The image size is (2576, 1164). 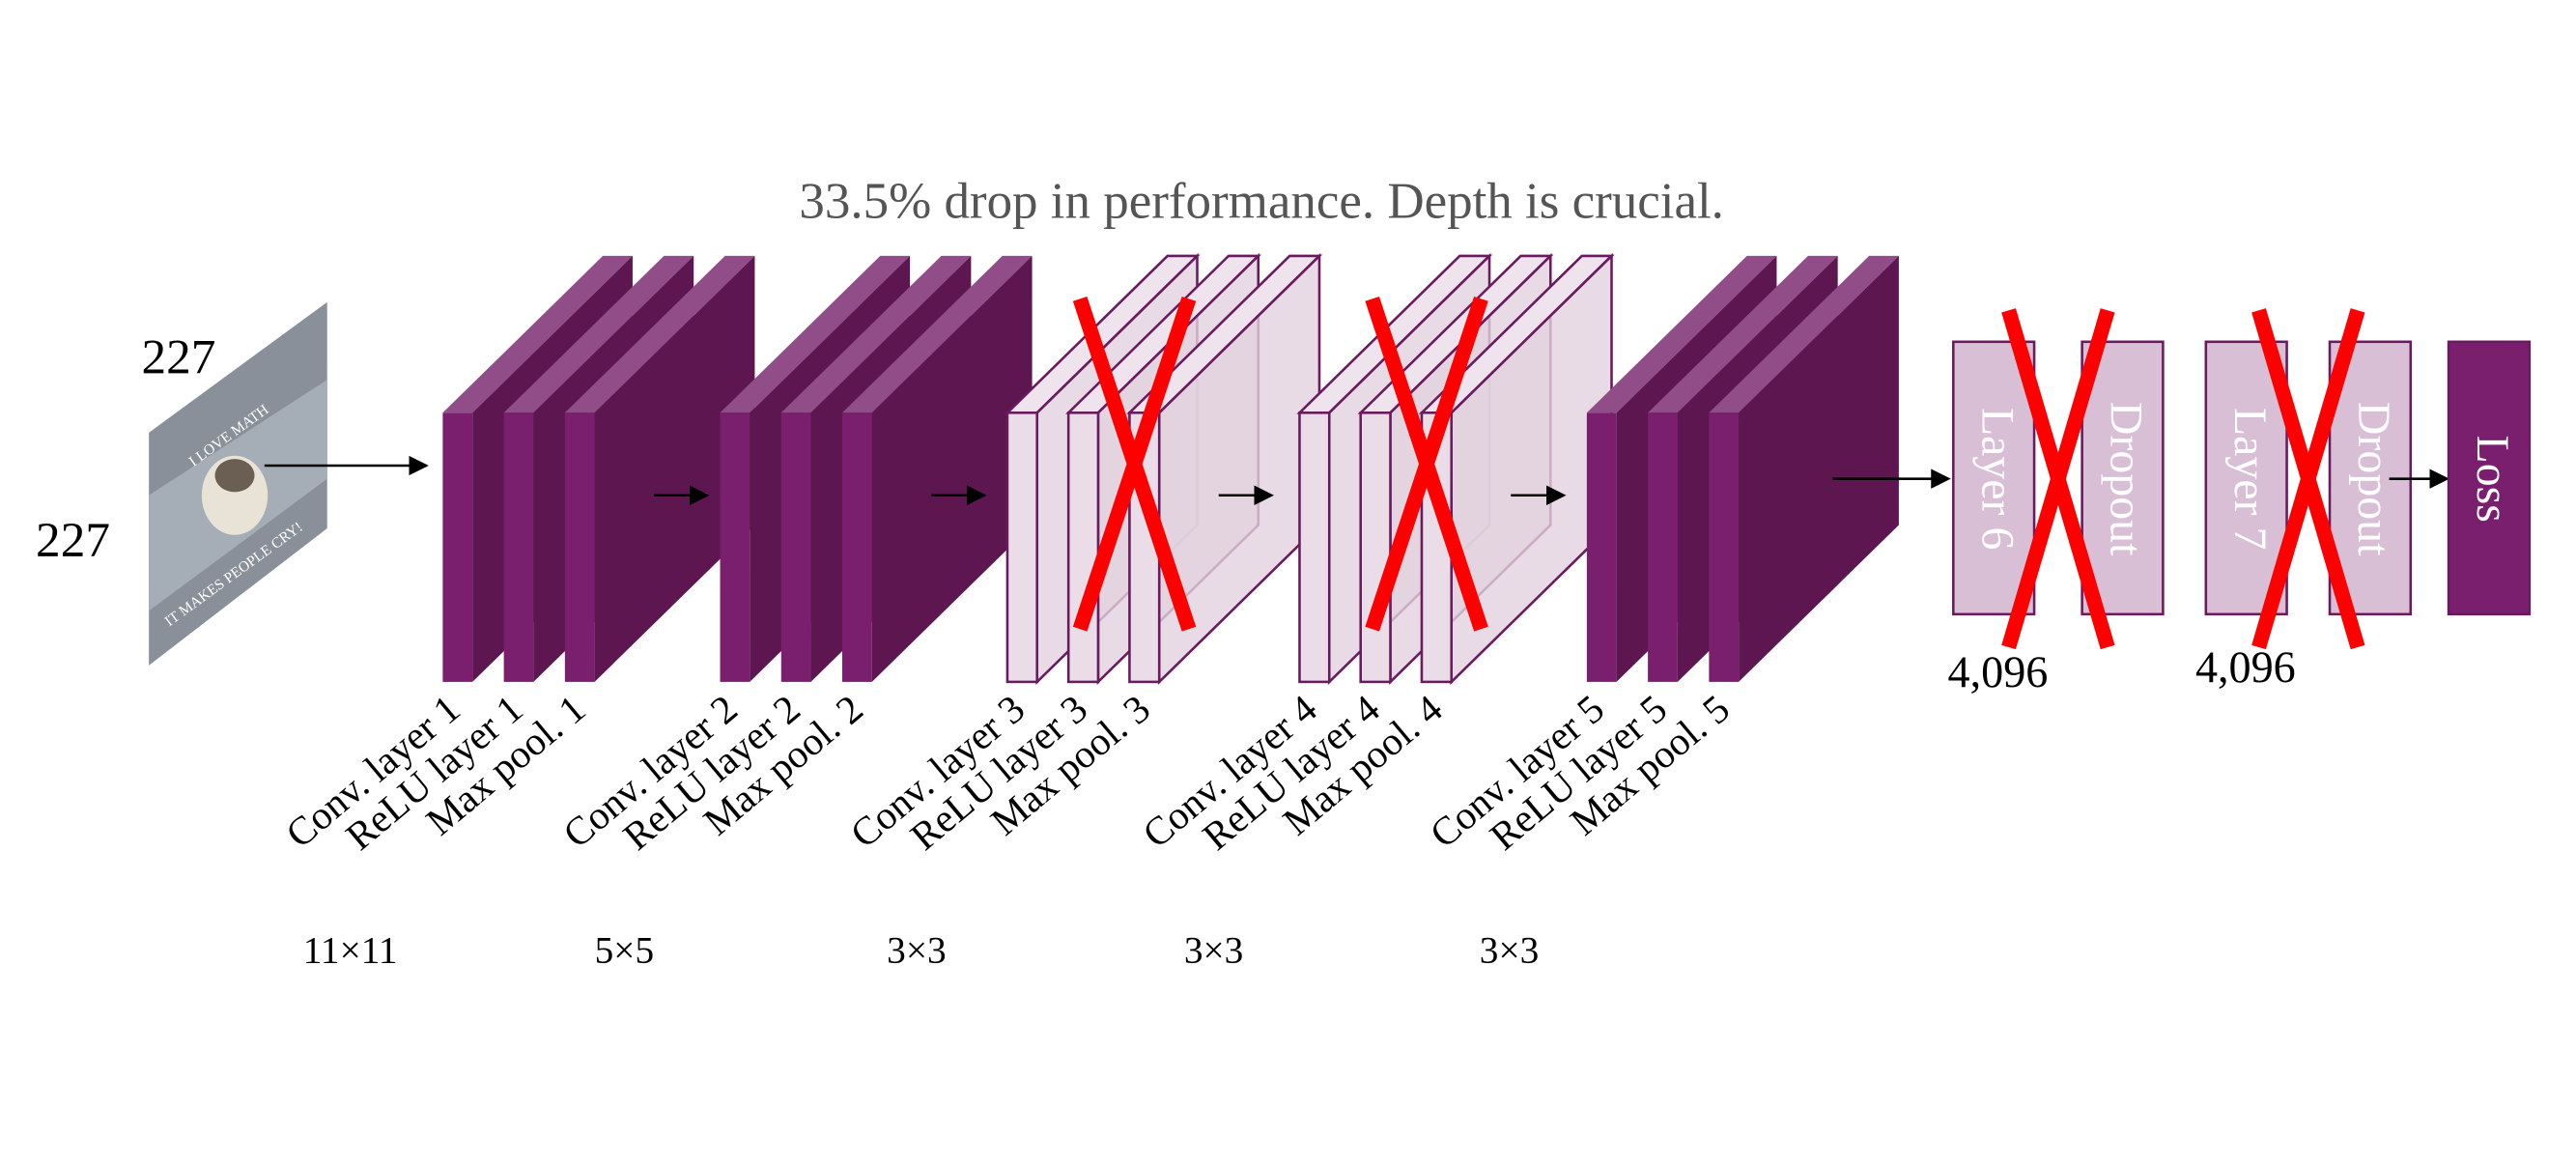 What do you see at coordinates (178, 356) in the screenshot?
I see `input-width: 227` at bounding box center [178, 356].